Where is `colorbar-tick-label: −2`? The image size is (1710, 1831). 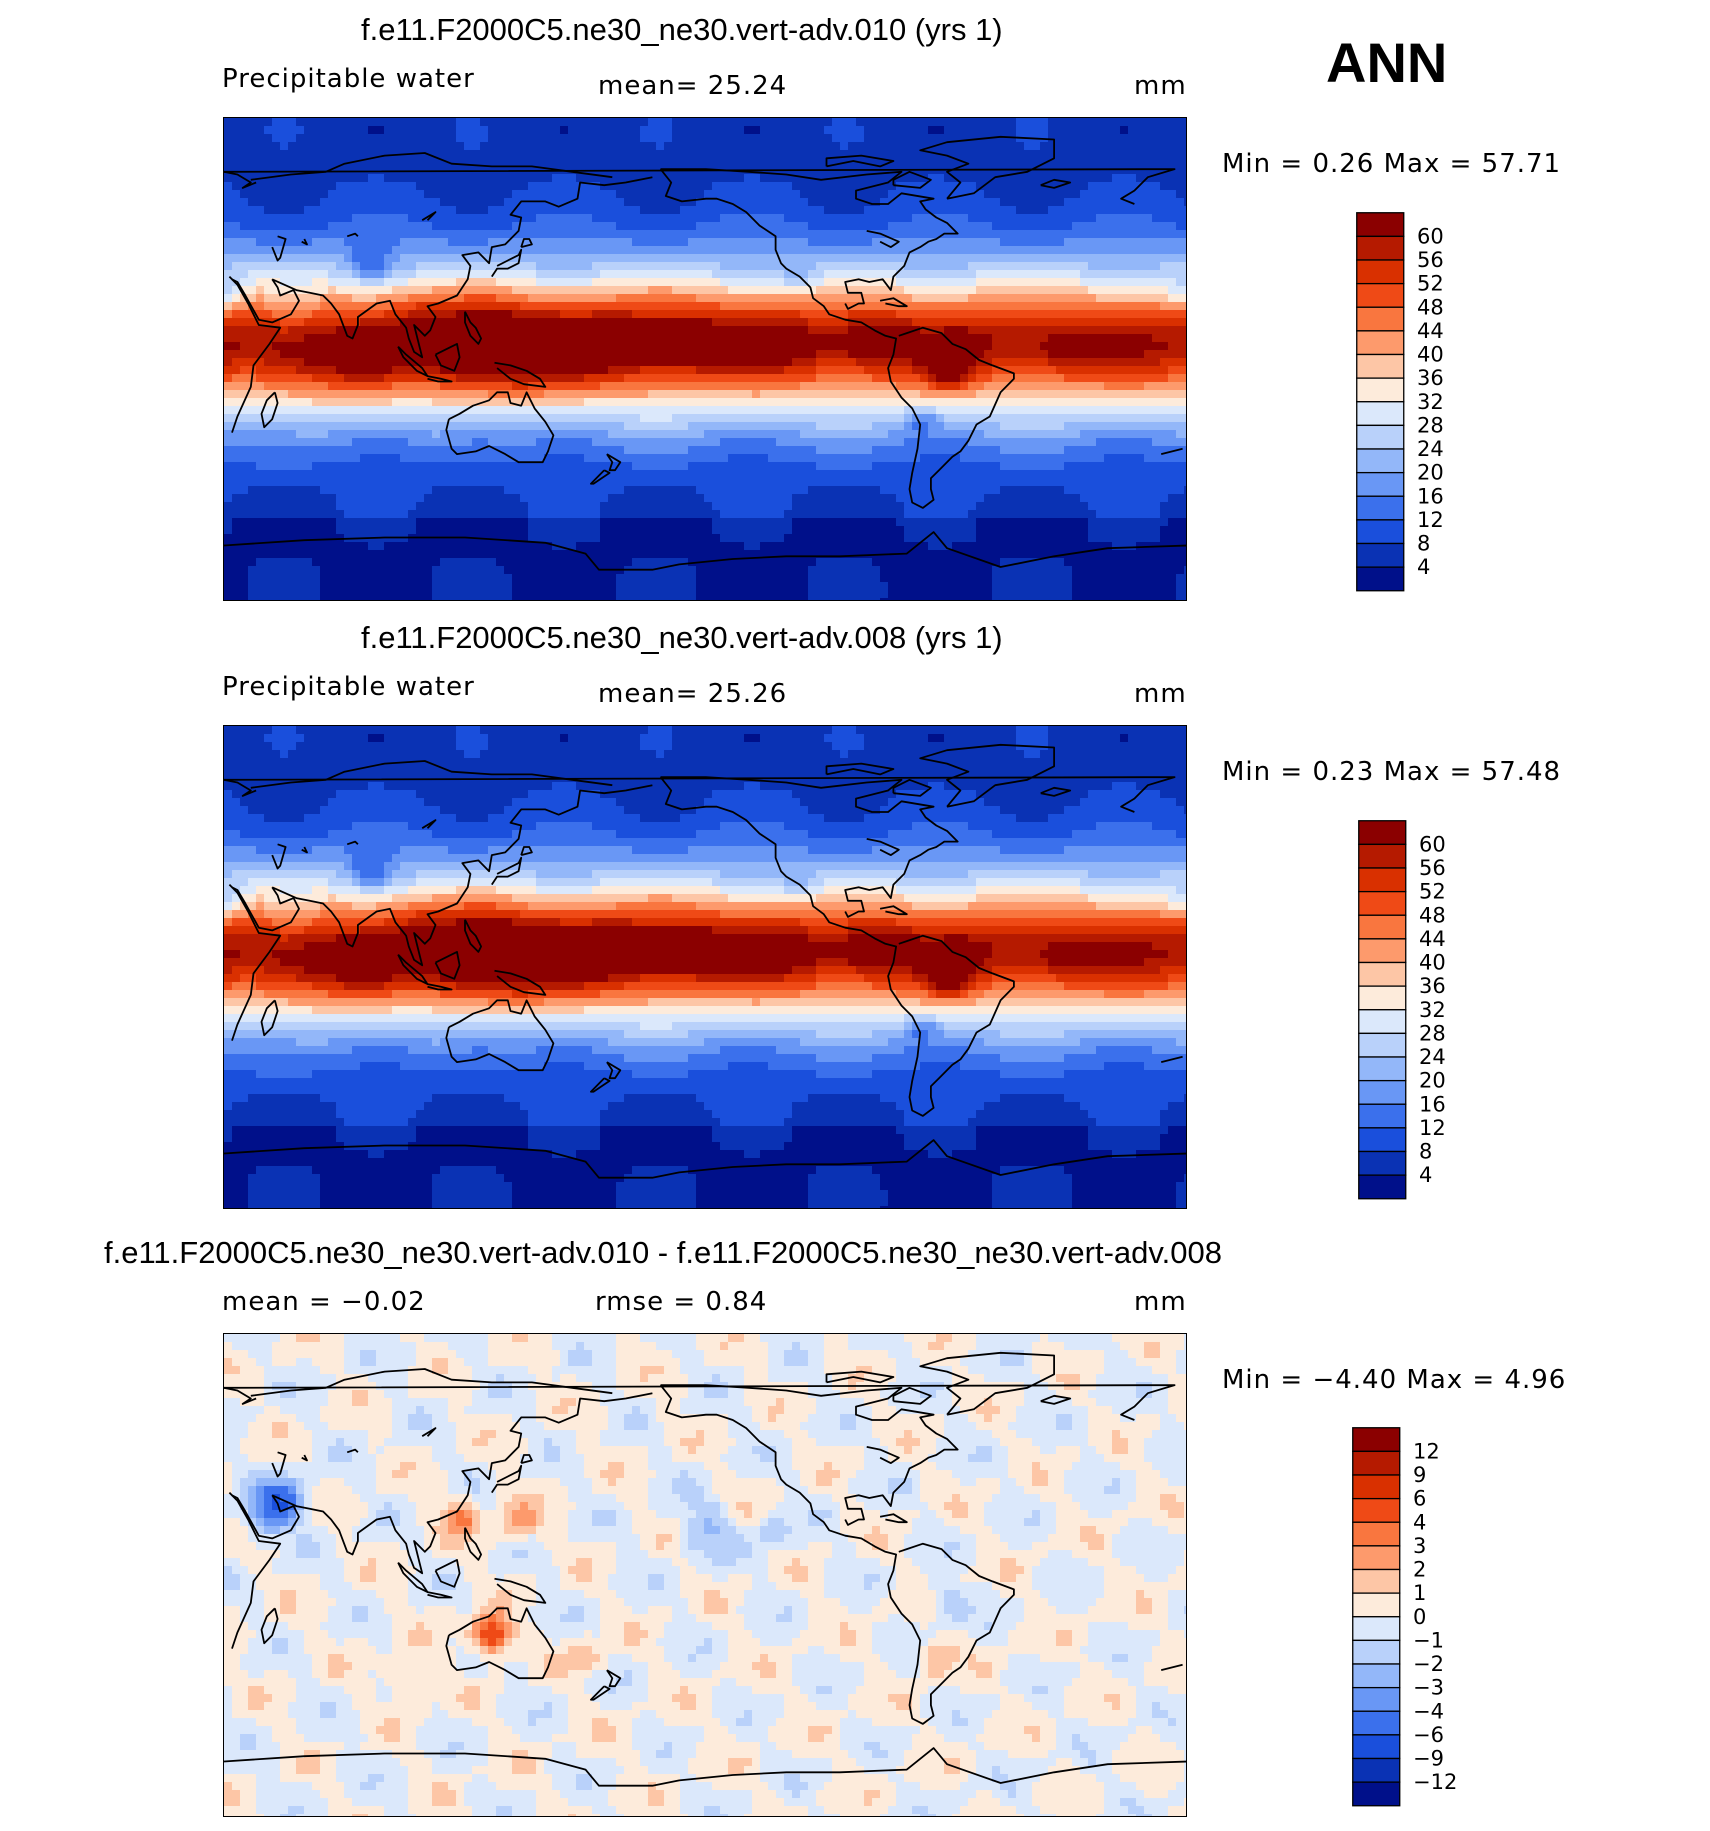 colorbar-tick-label: −2 is located at coordinates (1428, 1664).